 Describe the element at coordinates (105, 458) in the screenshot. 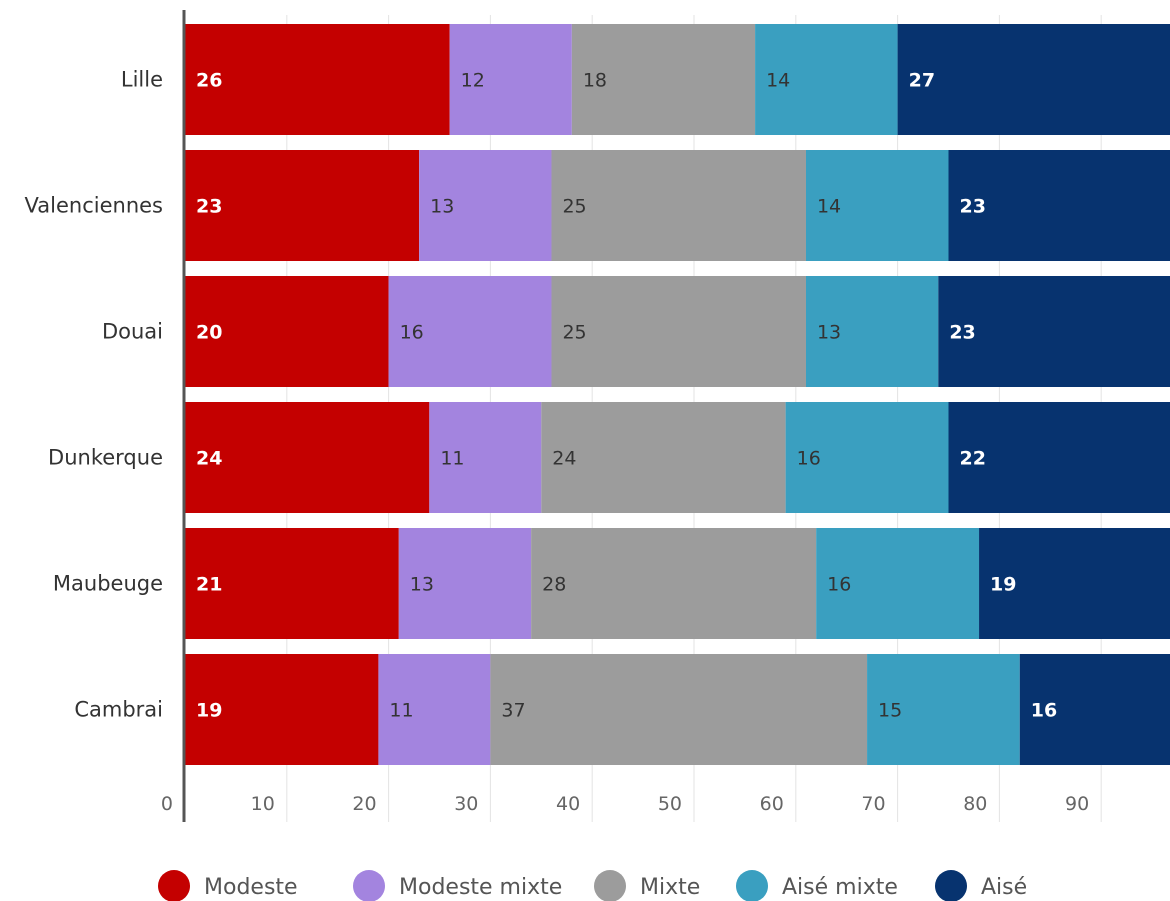

I see `category-label: Dunkerque` at that location.